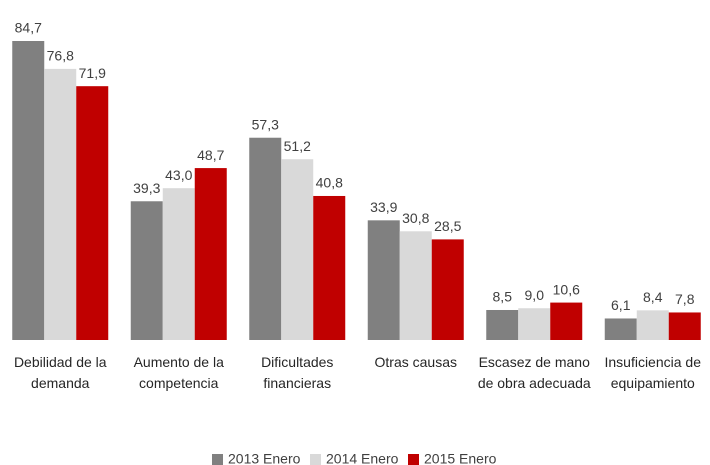 The image size is (710, 465). What do you see at coordinates (60, 372) in the screenshot?
I see `x-tick-label: Debilidad de la demanda` at bounding box center [60, 372].